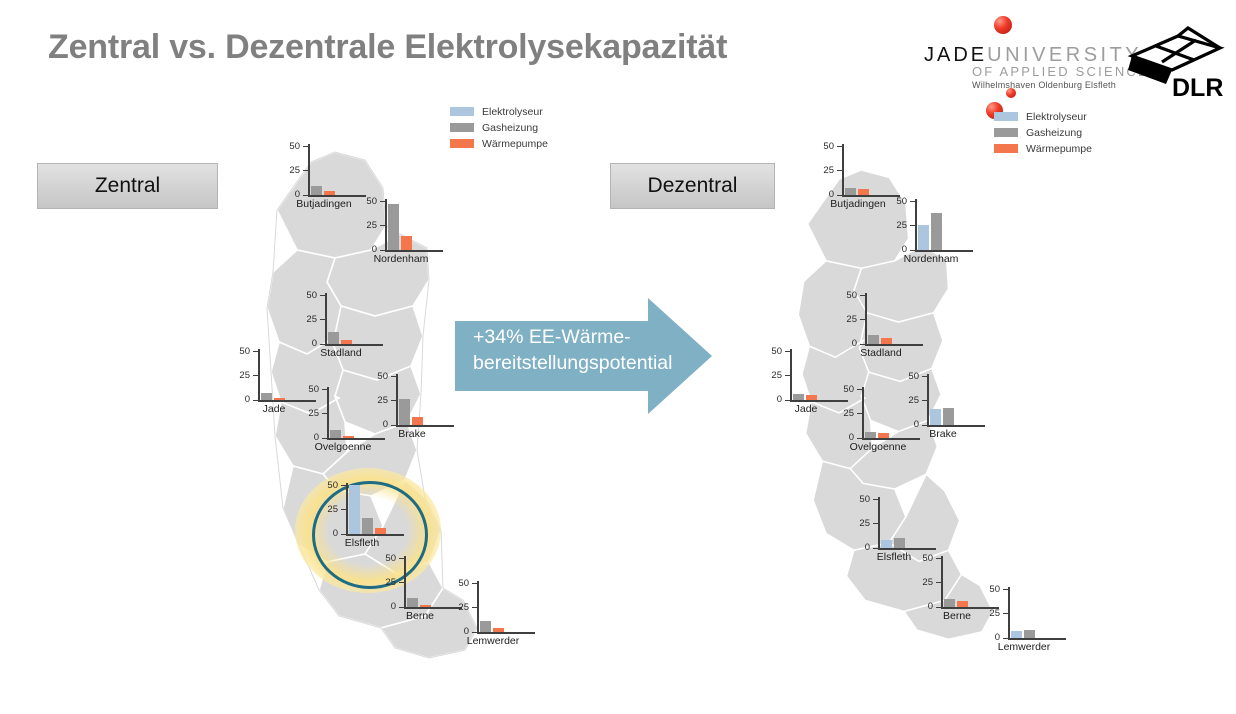 This screenshot has height=714, width=1236. Describe the element at coordinates (1066, 71) in the screenshot. I see `jade-logo-applied-sciences: OF APPLIED SCIENCES` at that location.